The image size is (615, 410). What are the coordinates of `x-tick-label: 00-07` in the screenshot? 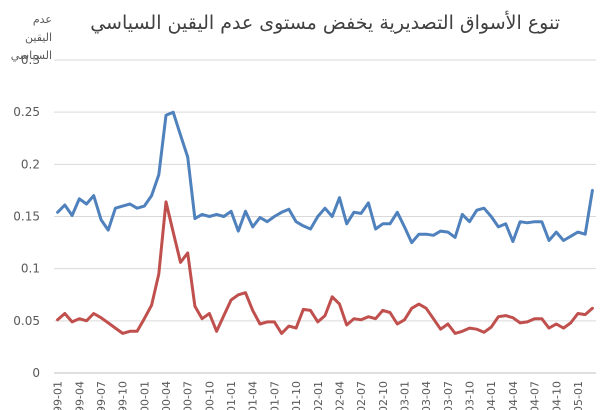 It's located at (188, 395).